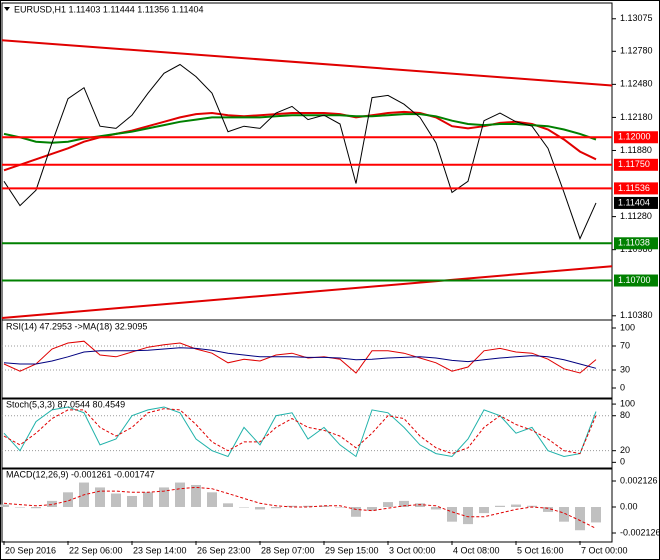 This screenshot has width=660, height=560. Describe the element at coordinates (639, 480) in the screenshot. I see `y-tick-label: 0.002126` at that location.